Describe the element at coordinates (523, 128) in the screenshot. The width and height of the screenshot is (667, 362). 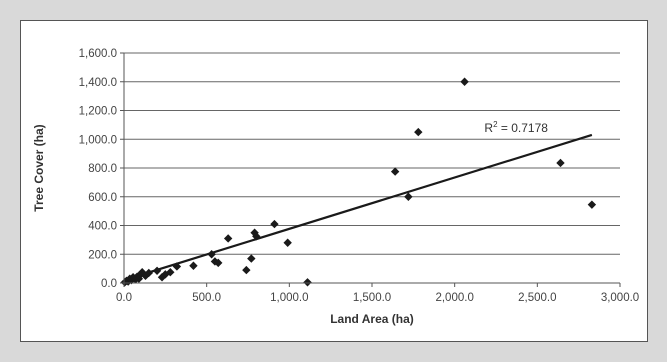
I see `r-squared-value: = 0.7178` at that location.